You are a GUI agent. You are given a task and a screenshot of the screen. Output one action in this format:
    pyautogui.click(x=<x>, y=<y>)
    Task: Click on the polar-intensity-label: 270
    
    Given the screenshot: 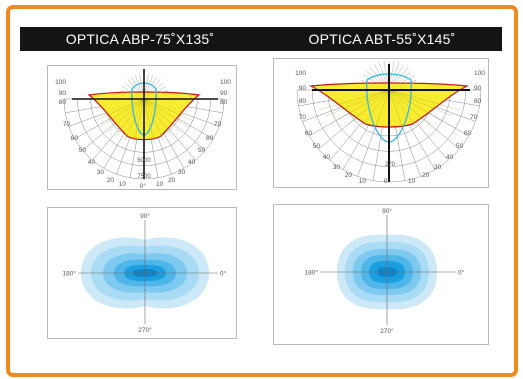 What is the action you would take?
    pyautogui.click(x=390, y=165)
    